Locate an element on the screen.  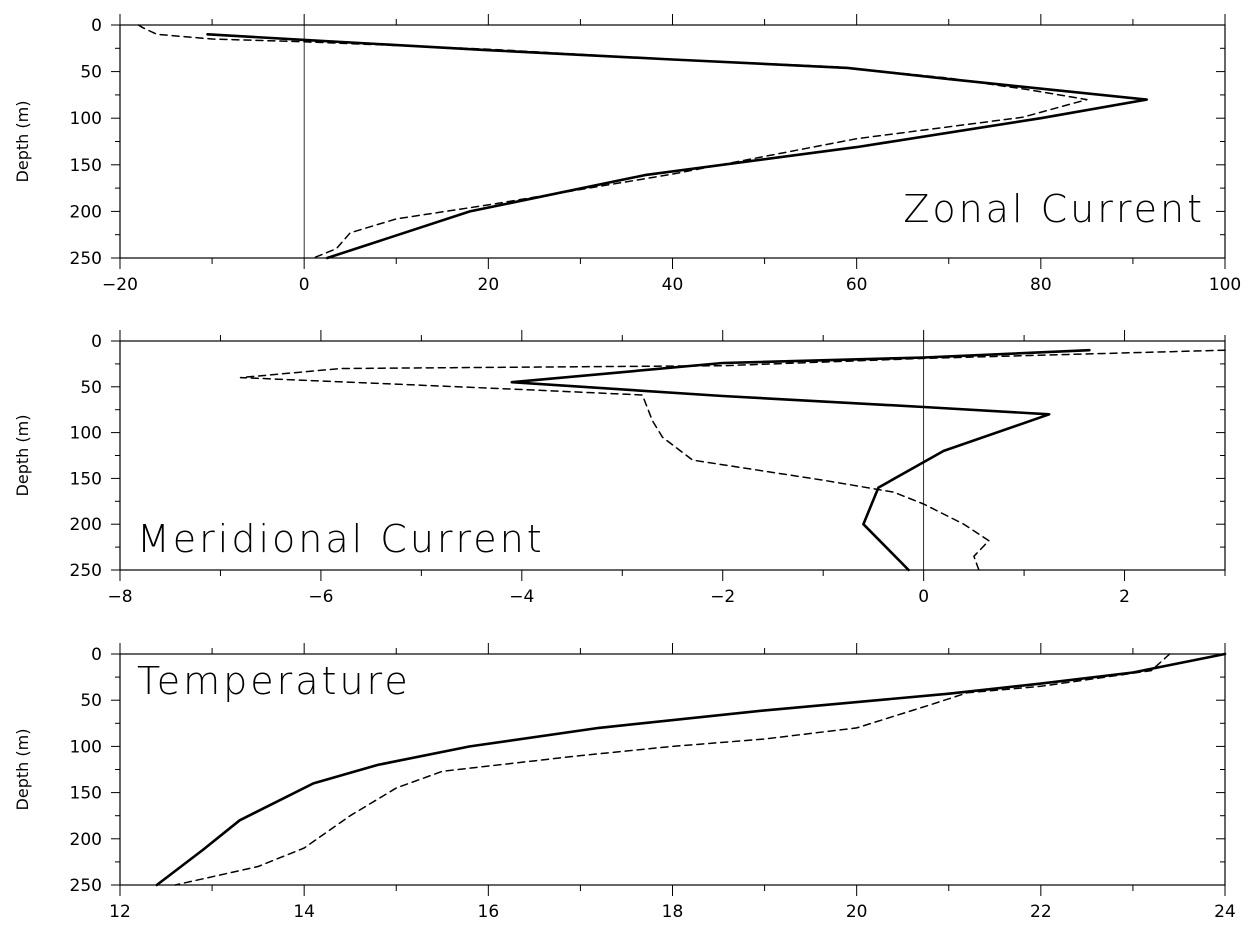
x-tick-label: −2 is located at coordinates (722, 597).